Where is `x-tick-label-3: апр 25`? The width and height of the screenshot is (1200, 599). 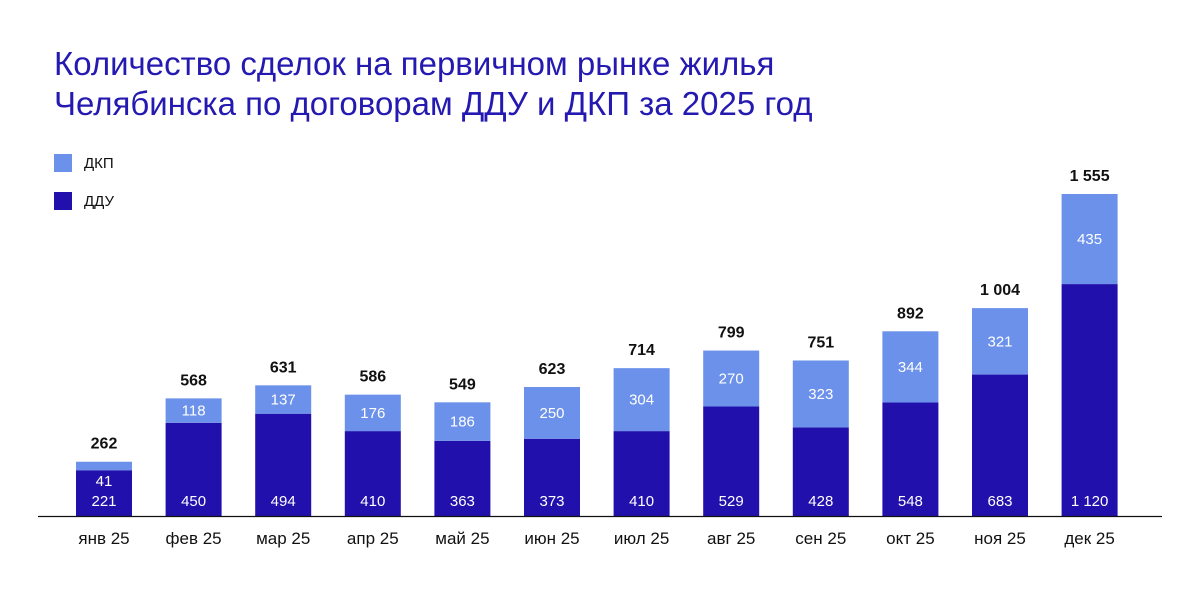 x-tick-label-3: апр 25 is located at coordinates (373, 538).